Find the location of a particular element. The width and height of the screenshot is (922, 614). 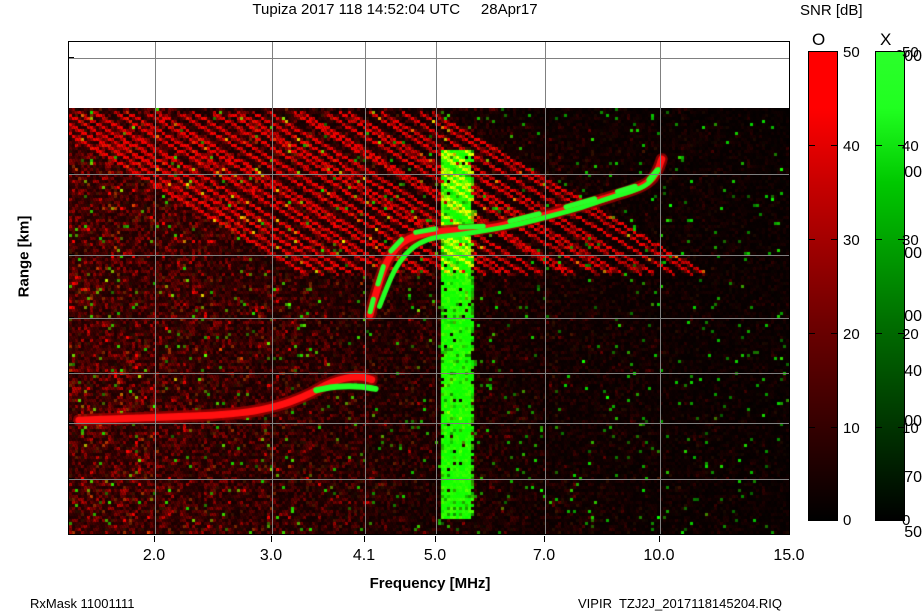

x-tick-10: 10.0 is located at coordinates (659, 555).